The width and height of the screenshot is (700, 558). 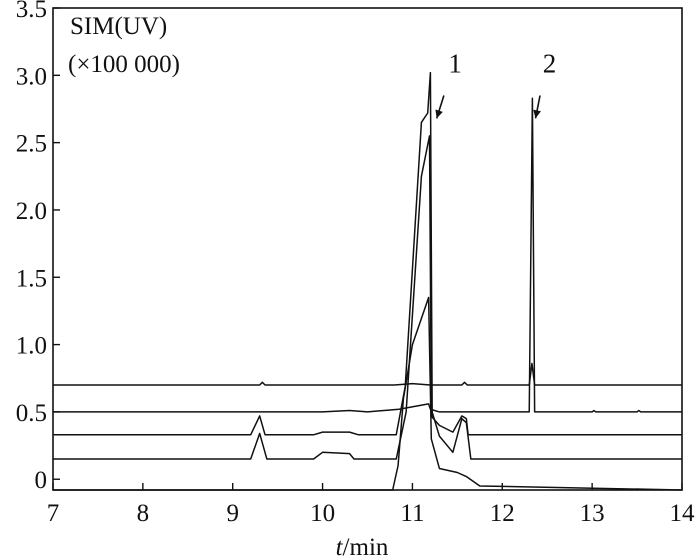 What do you see at coordinates (412, 513) in the screenshot?
I see `x-tick-label: 11` at bounding box center [412, 513].